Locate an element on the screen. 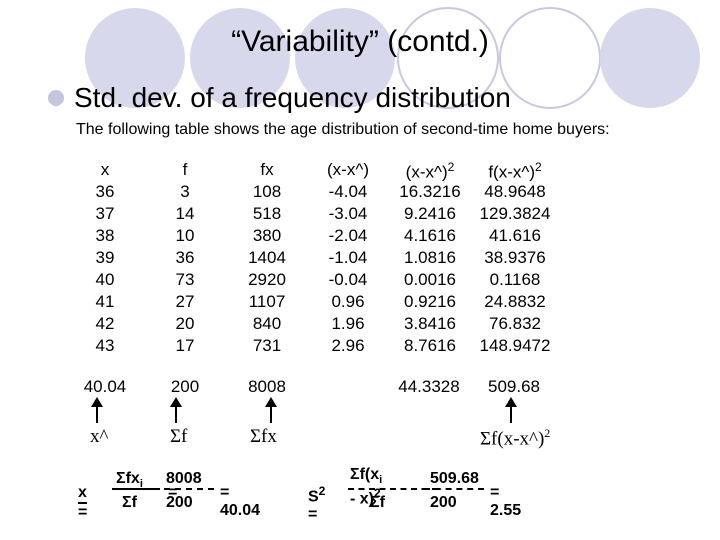 The height and width of the screenshot is (540, 720). table-cell: 8.7616 is located at coordinates (430, 345).